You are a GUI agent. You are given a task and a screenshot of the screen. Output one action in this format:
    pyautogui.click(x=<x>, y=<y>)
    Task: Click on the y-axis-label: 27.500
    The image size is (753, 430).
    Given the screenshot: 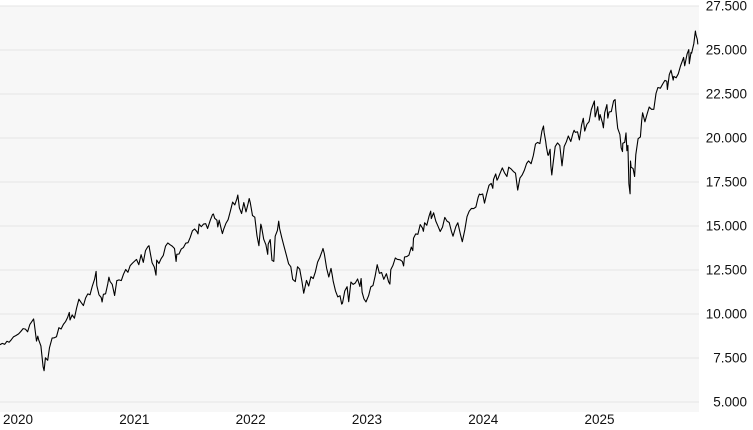 What is the action you would take?
    pyautogui.click(x=726, y=7)
    